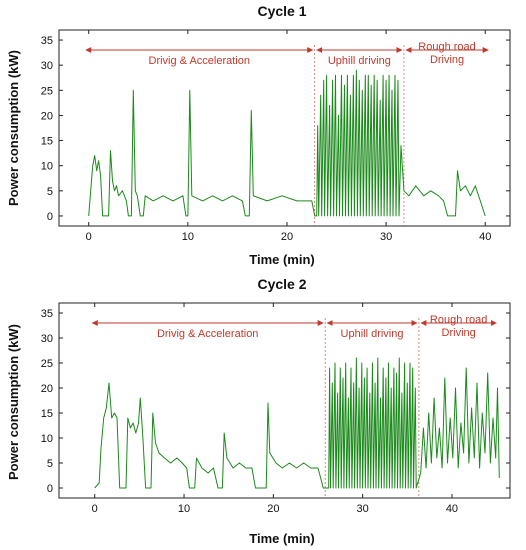 The width and height of the screenshot is (526, 550). What do you see at coordinates (281, 284) in the screenshot?
I see `chart-title: Cycle 2` at bounding box center [281, 284].